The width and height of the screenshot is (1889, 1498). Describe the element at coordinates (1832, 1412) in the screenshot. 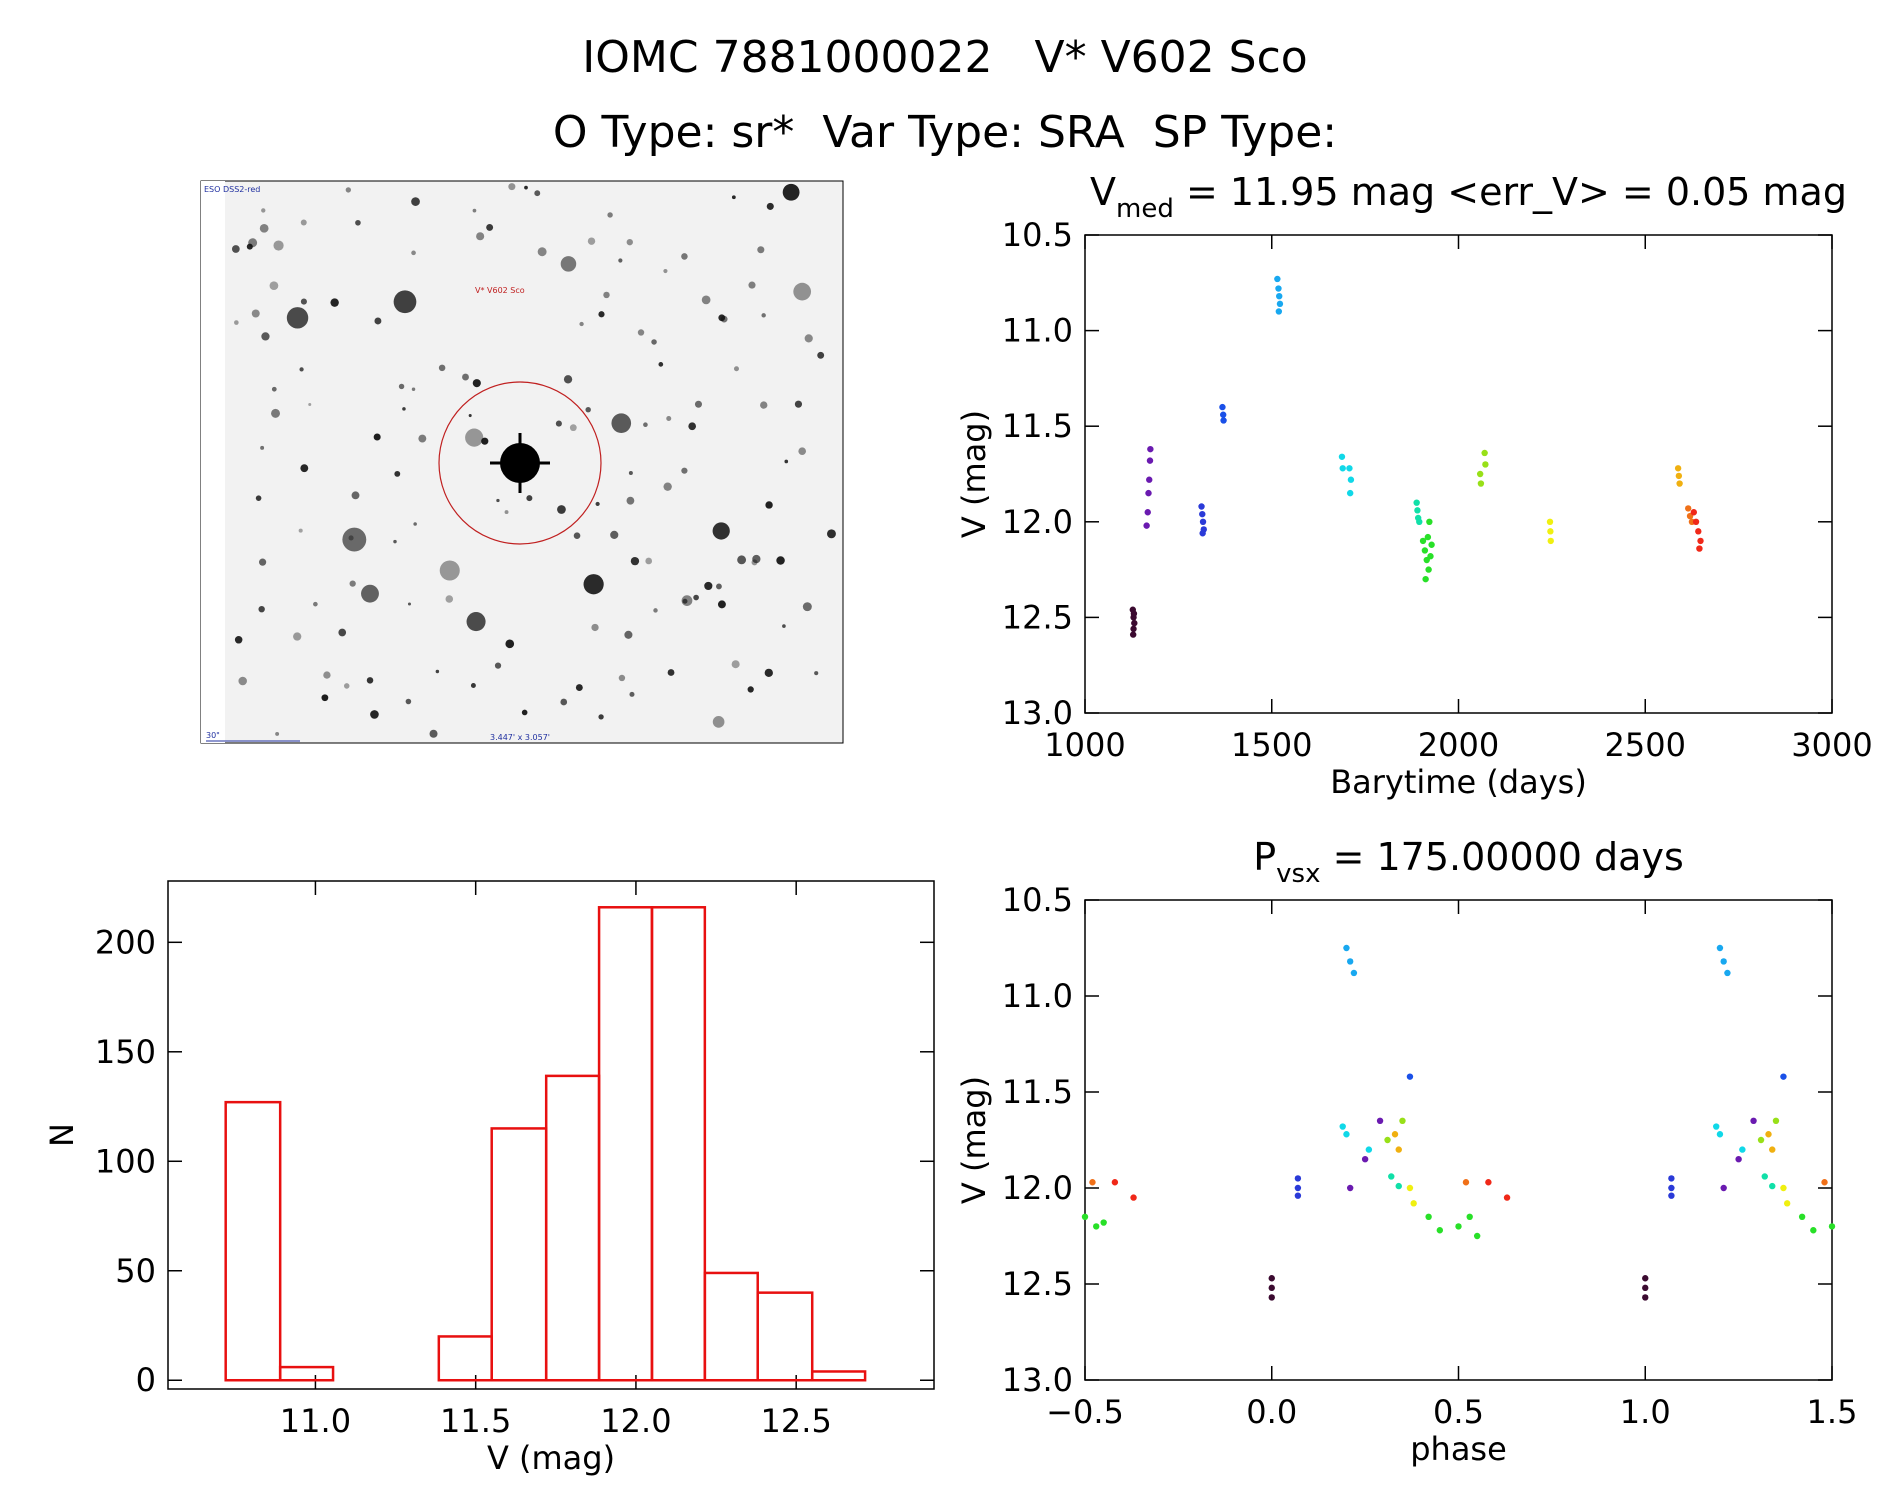

I see `x-tick-label: 1.5` at that location.